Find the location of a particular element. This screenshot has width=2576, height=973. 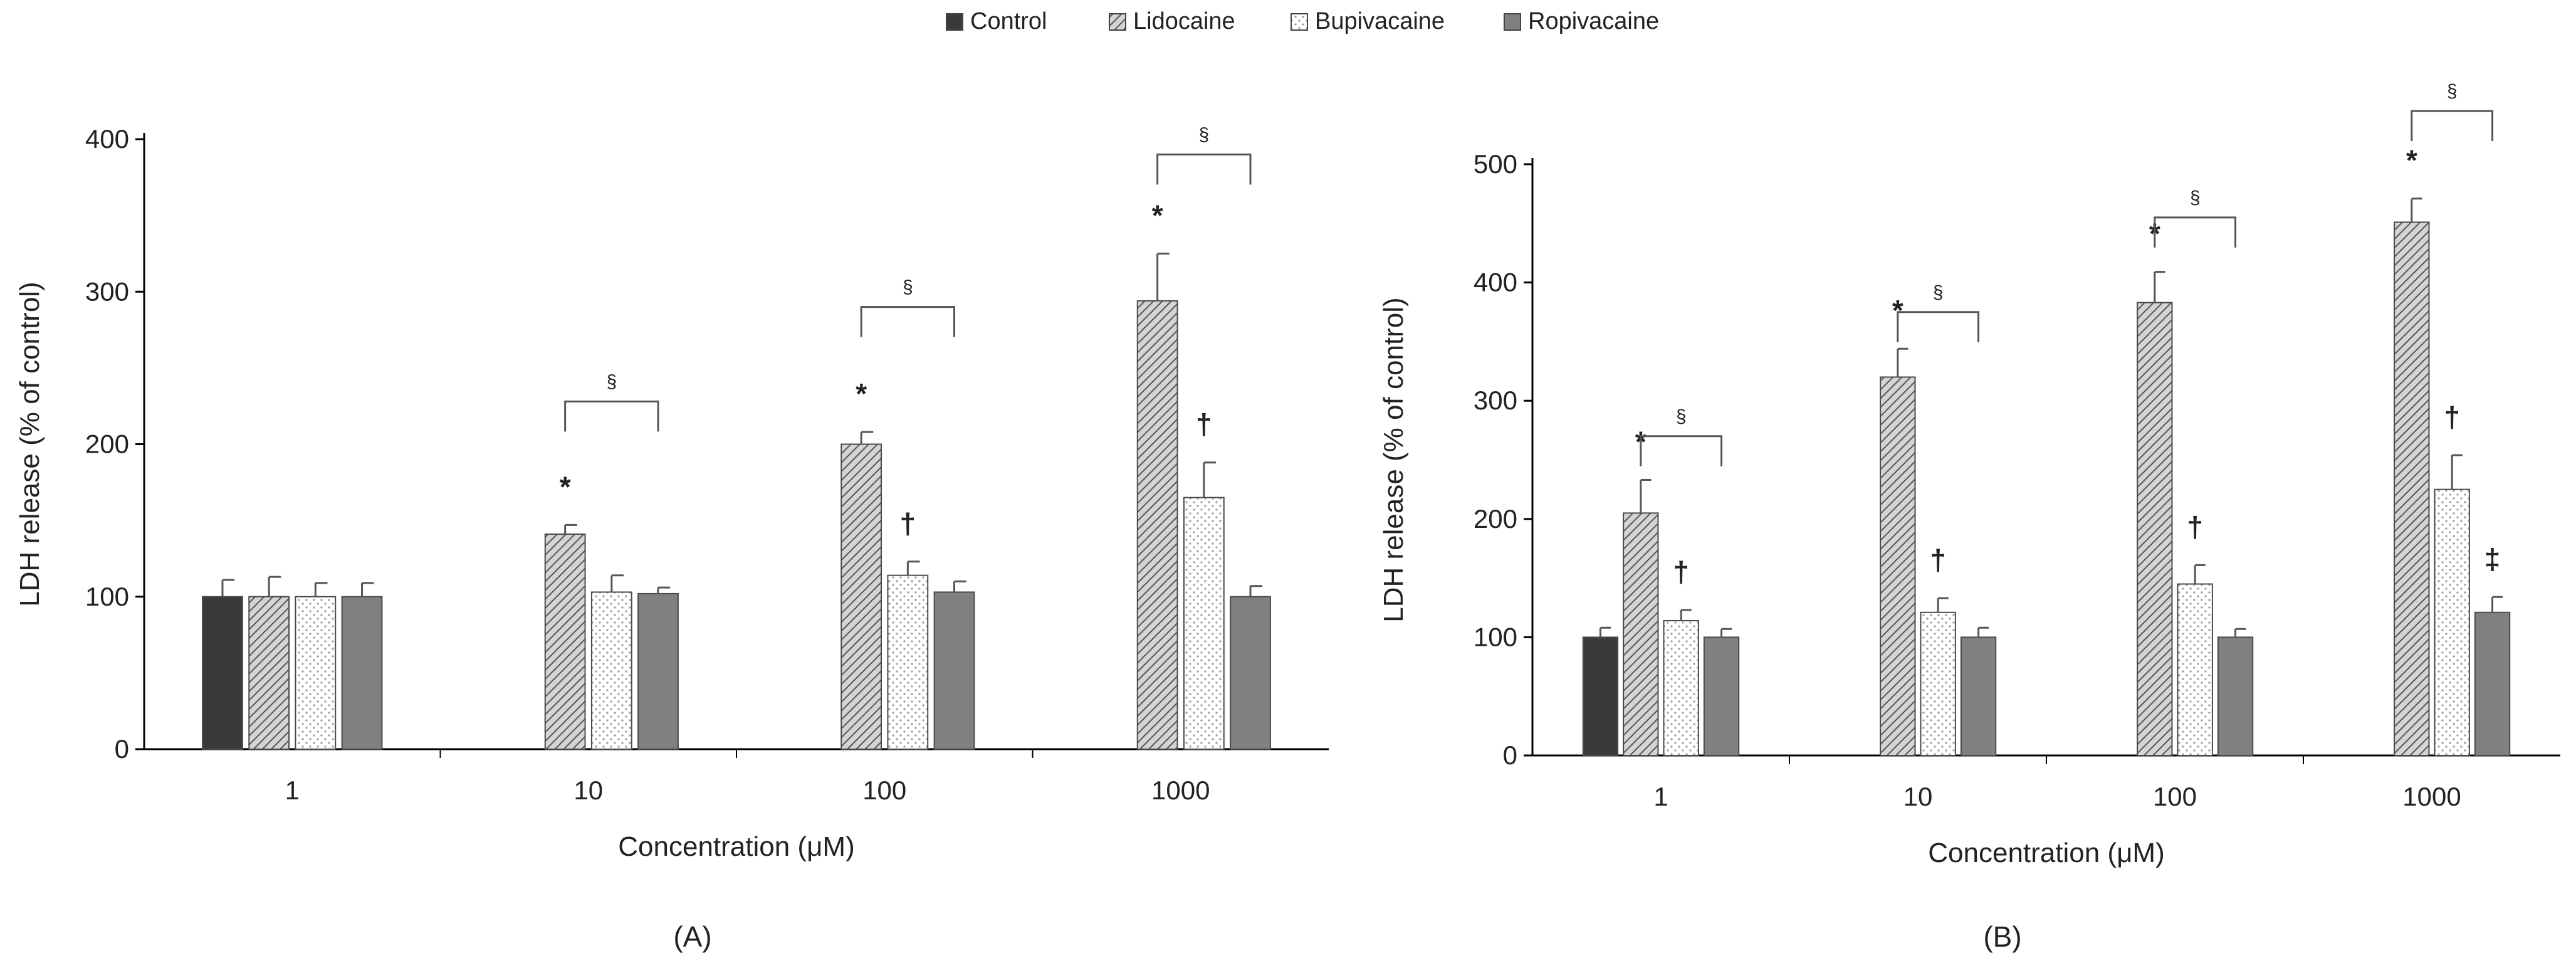

legend: Control Lidocaine Bupivacaine Ropivacaine is located at coordinates (1302, 21).